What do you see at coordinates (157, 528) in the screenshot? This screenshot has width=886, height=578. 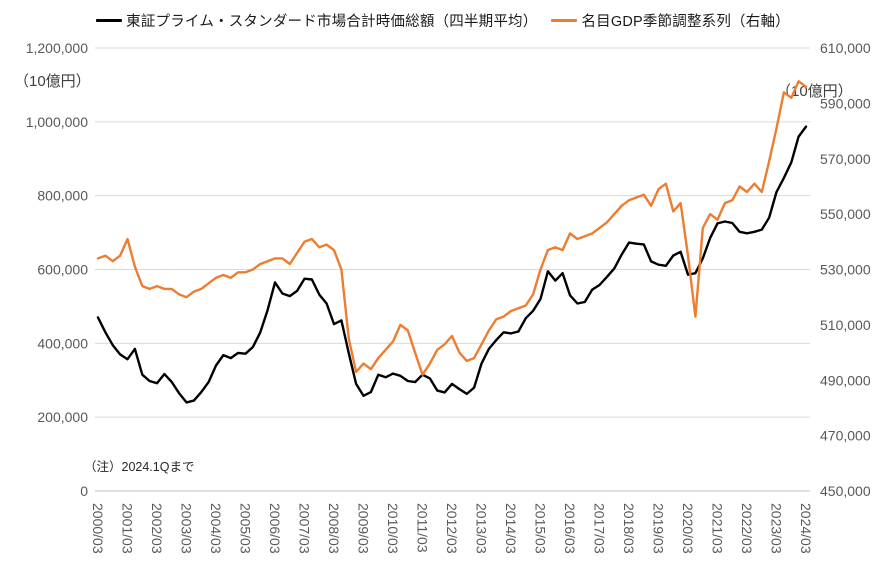 I see `x-axis-tick-label: 2002/03` at bounding box center [157, 528].